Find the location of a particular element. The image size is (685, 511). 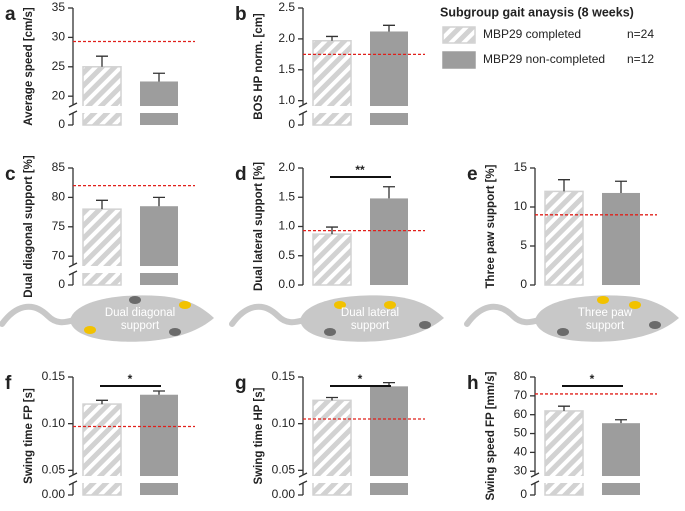

panel: h Swing speed FP [mm/s] 0 30 40 50 60 70 80 * is located at coordinates (564, 435).